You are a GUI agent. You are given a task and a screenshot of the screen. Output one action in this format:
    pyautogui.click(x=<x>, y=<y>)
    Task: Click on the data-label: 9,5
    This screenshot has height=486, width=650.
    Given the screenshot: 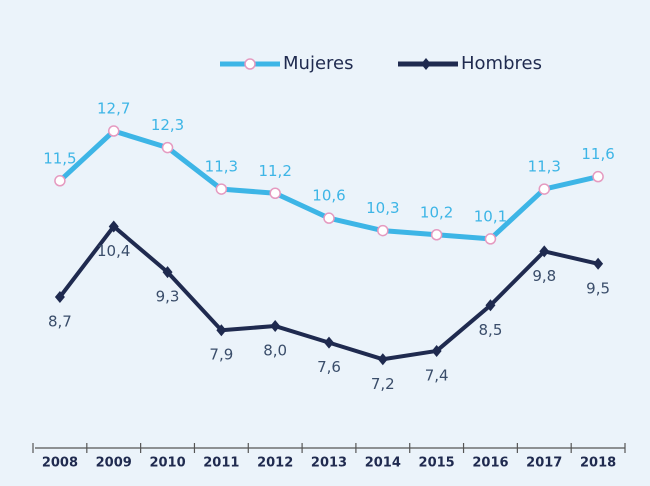 What is the action you would take?
    pyautogui.click(x=598, y=288)
    